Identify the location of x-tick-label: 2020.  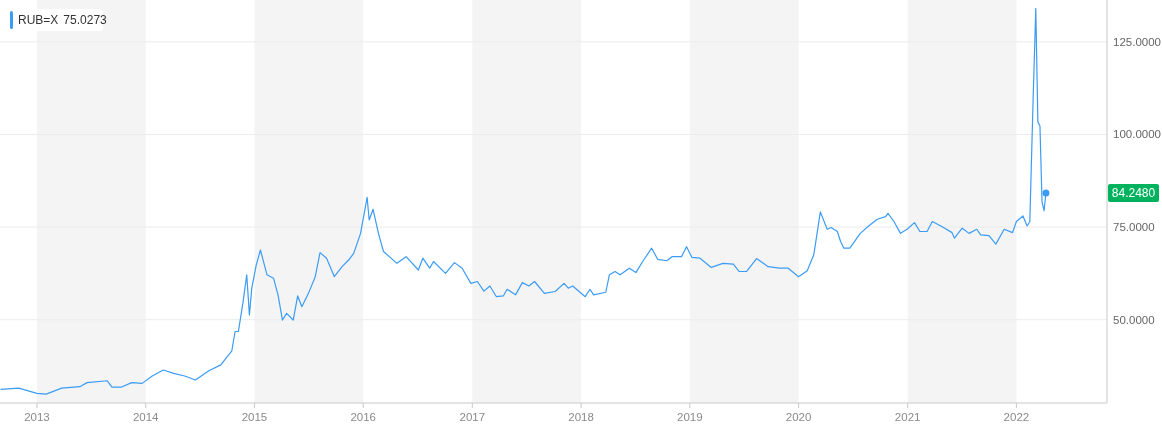
(798, 417).